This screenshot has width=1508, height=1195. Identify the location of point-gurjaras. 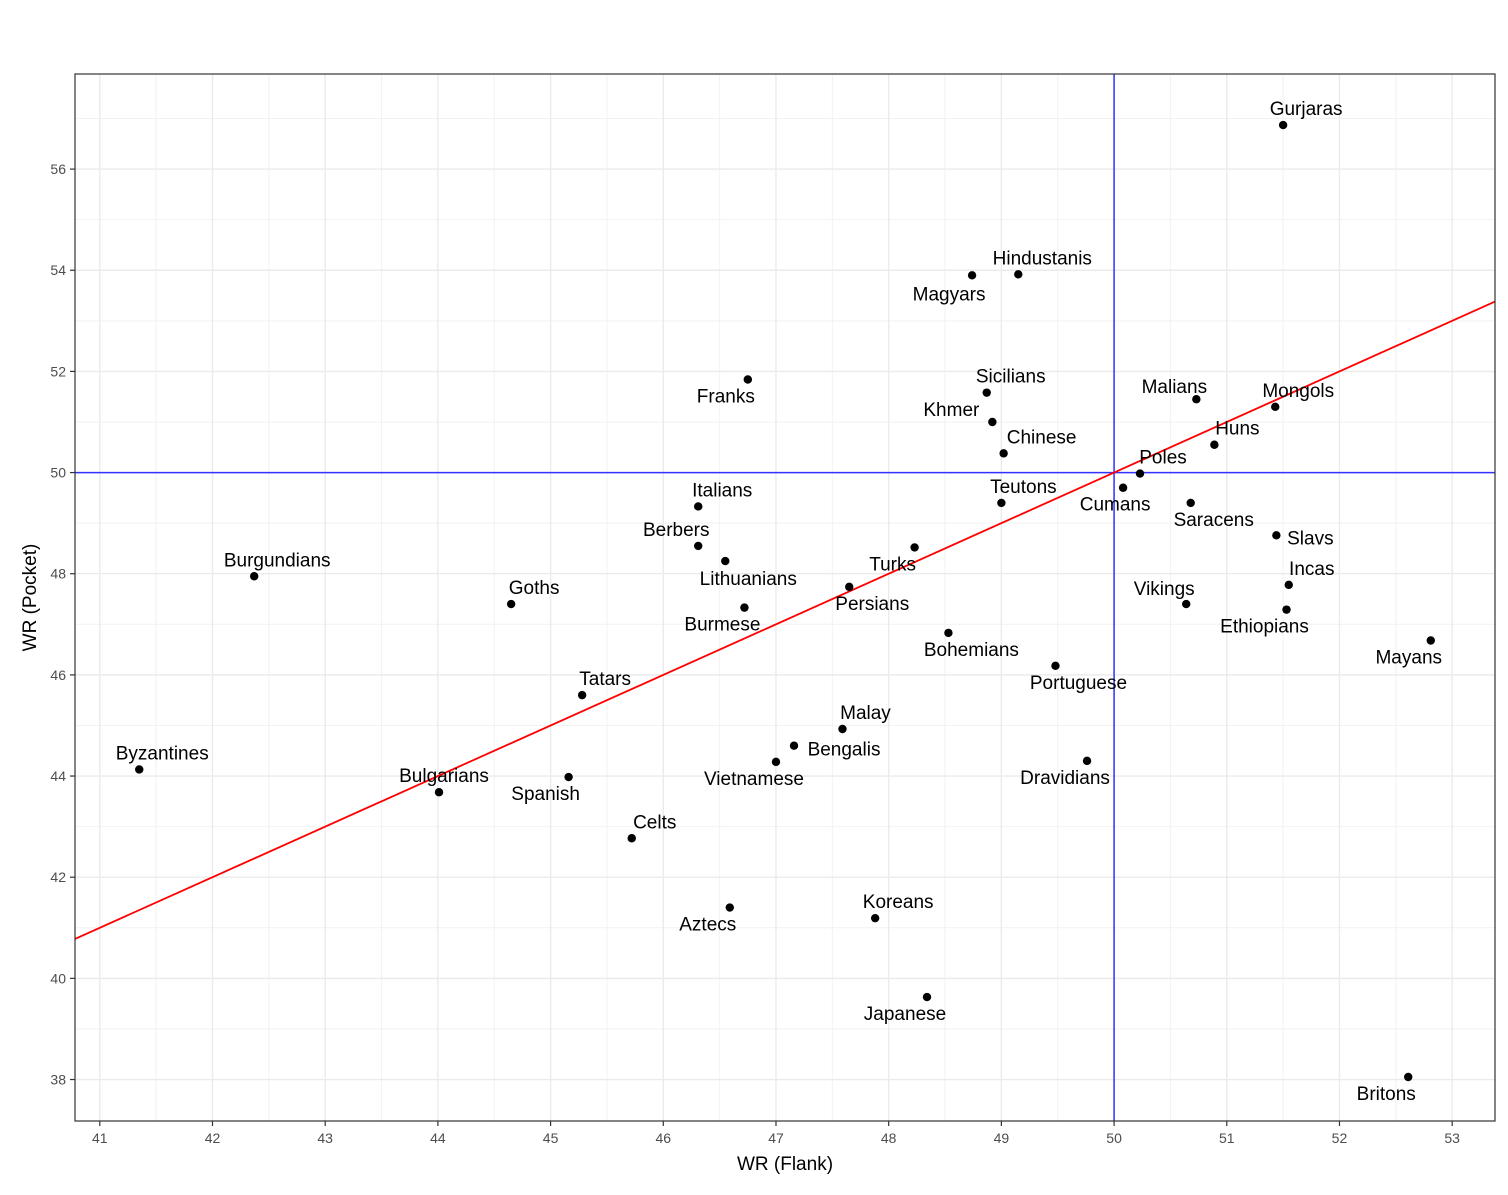
(1283, 125).